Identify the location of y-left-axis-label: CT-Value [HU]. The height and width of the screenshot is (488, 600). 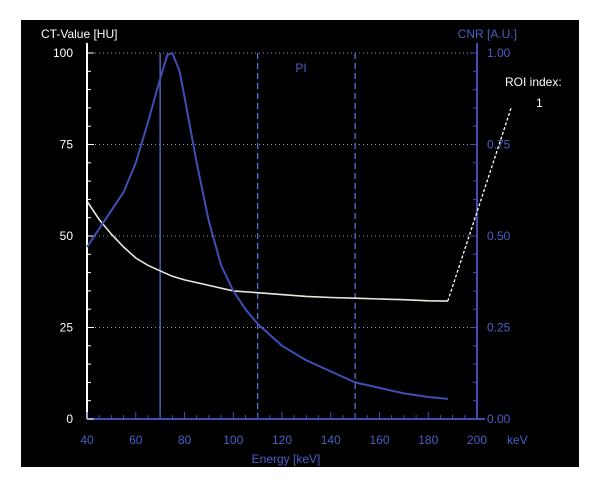
(79, 34).